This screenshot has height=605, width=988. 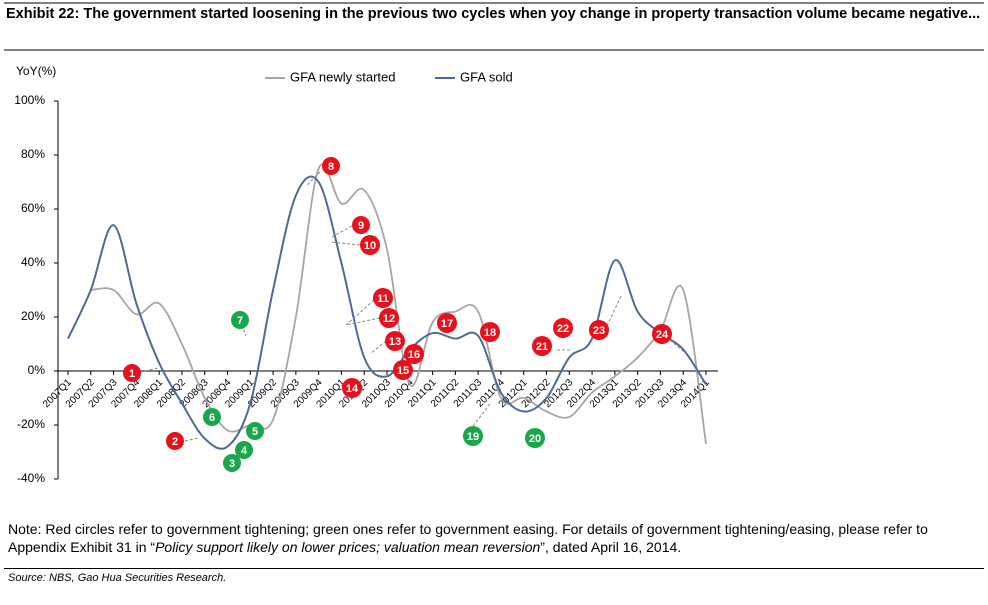 I want to click on annotation-label: 4, so click(x=244, y=451).